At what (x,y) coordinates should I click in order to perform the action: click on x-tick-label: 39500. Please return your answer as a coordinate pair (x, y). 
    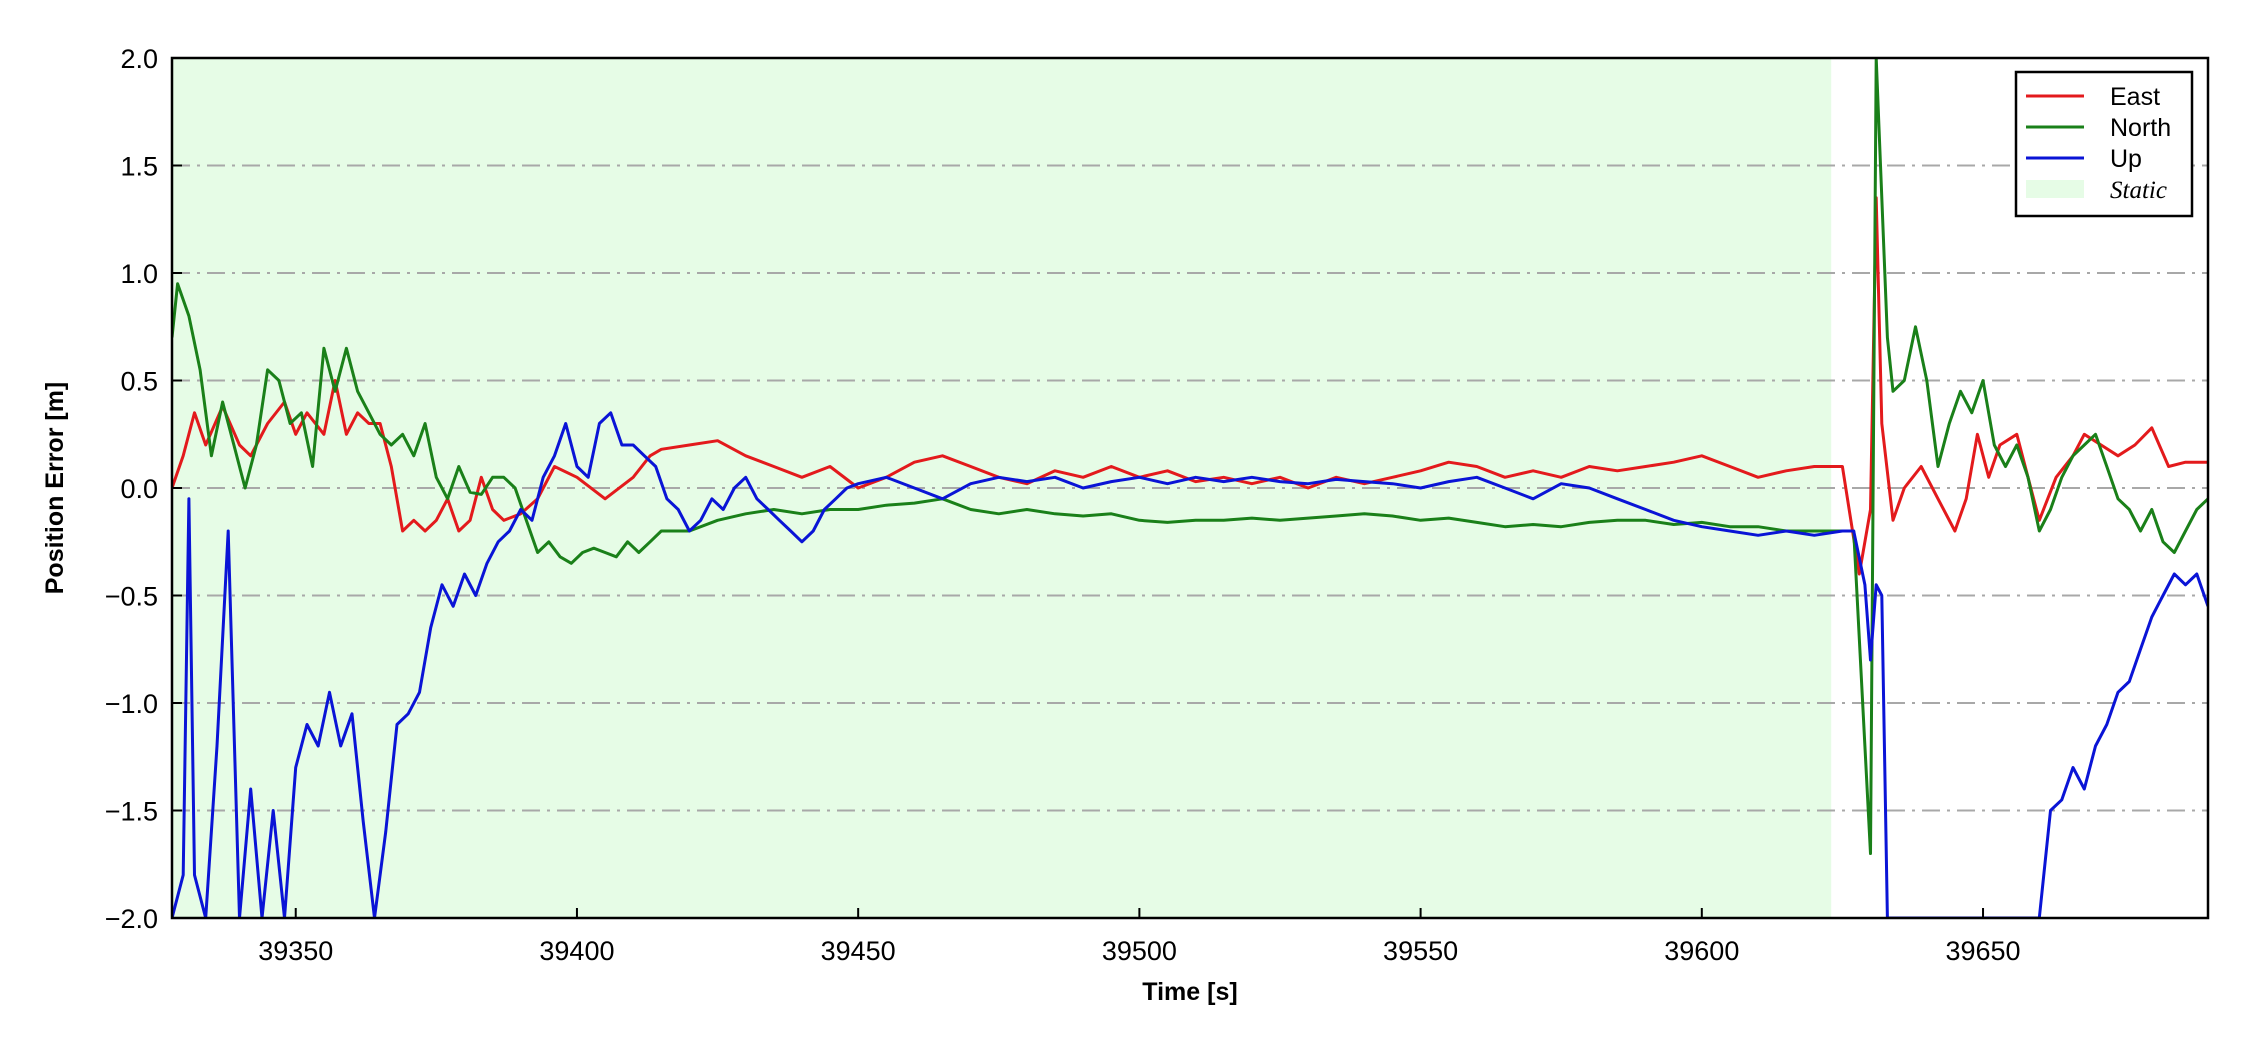
    Looking at the image, I should click on (1139, 951).